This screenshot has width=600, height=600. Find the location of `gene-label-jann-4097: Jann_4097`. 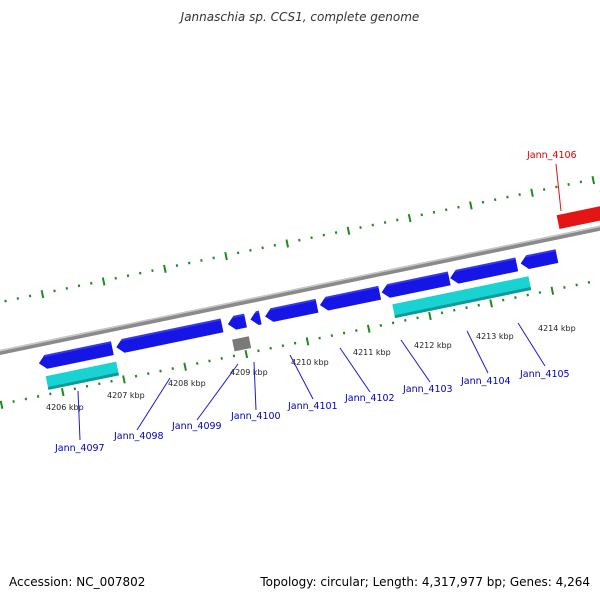

gene-label-jann-4097: Jann_4097 is located at coordinates (79, 448).